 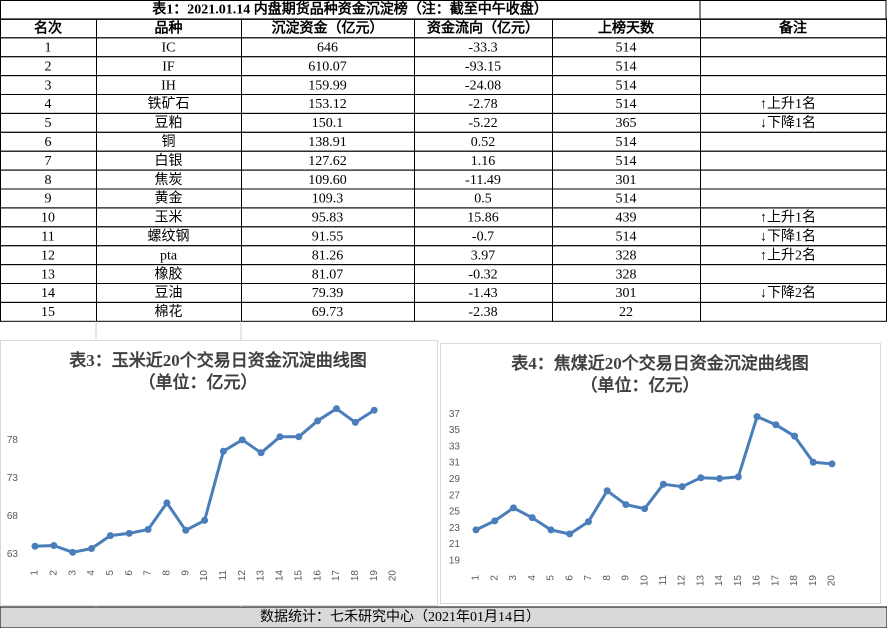 What do you see at coordinates (48, 199) in the screenshot?
I see `table-cell-text: 9` at bounding box center [48, 199].